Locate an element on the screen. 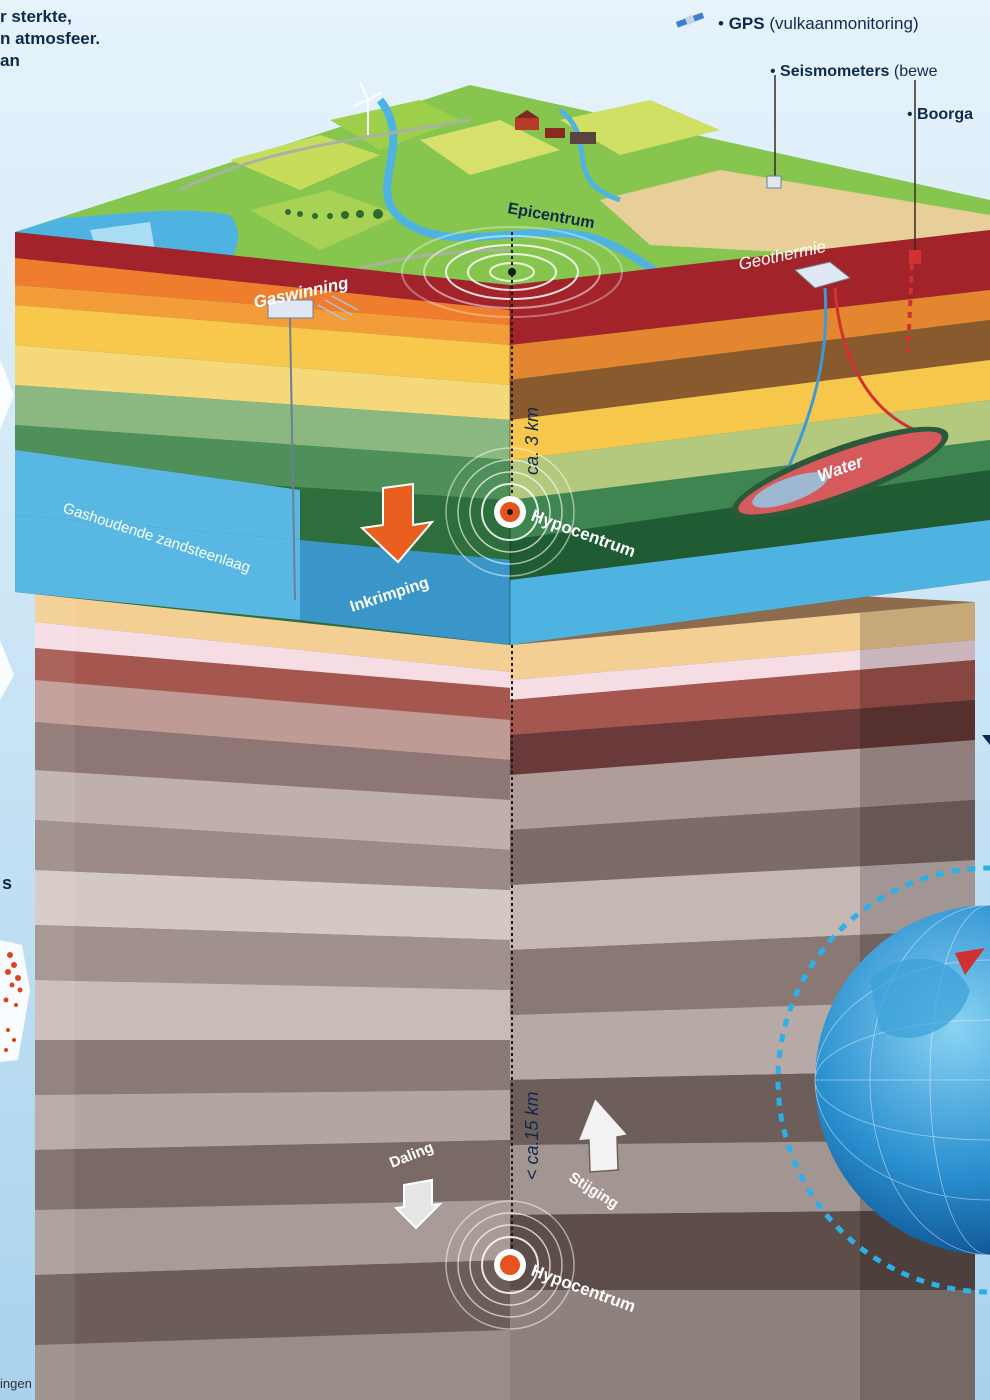  wind-turbine-icon is located at coordinates (368, 108).